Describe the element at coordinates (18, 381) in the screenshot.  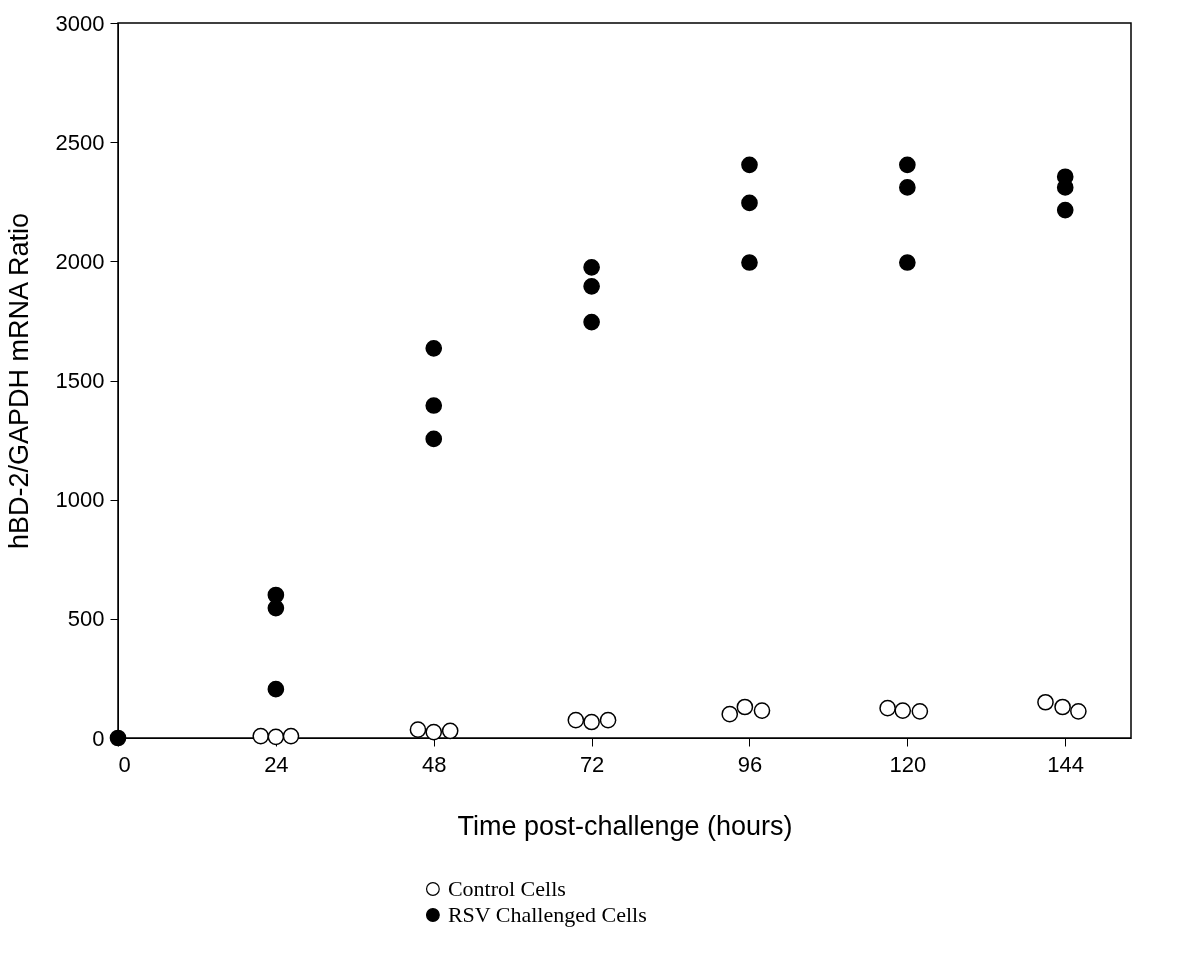
I see `y-axis-title: hBD-2/GAPDH mRNA Ratio` at that location.